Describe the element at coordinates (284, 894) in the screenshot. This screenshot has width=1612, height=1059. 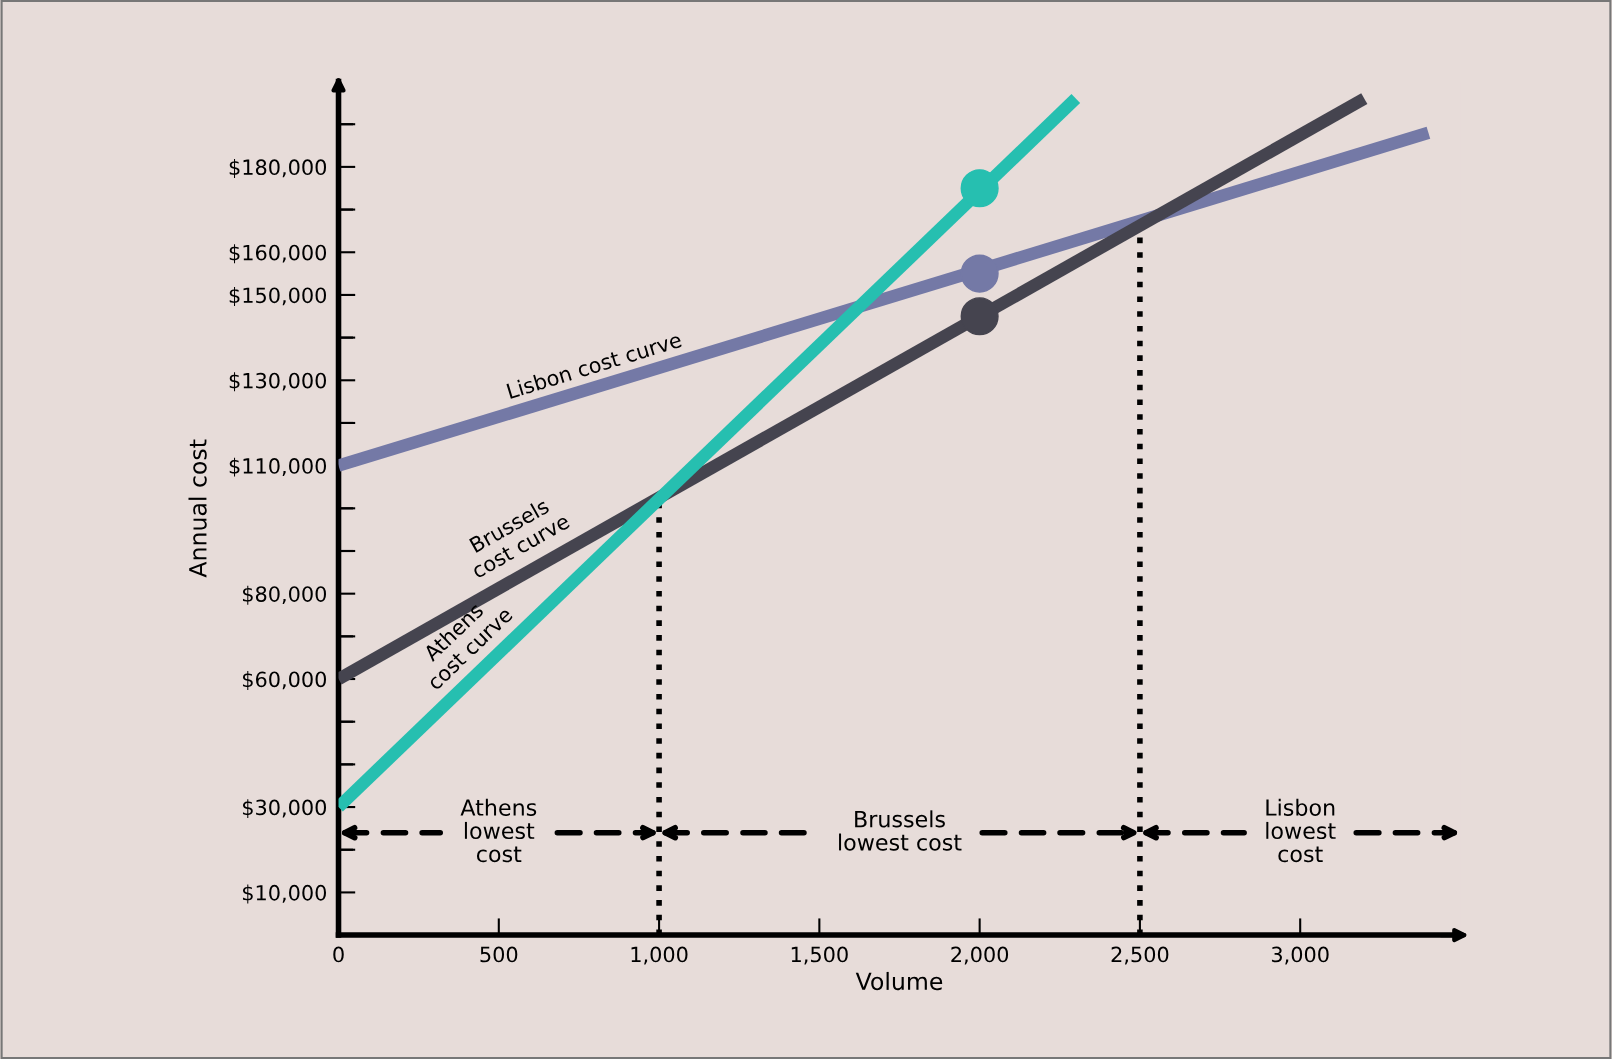
I see `y-tick-label: $10,000` at that location.